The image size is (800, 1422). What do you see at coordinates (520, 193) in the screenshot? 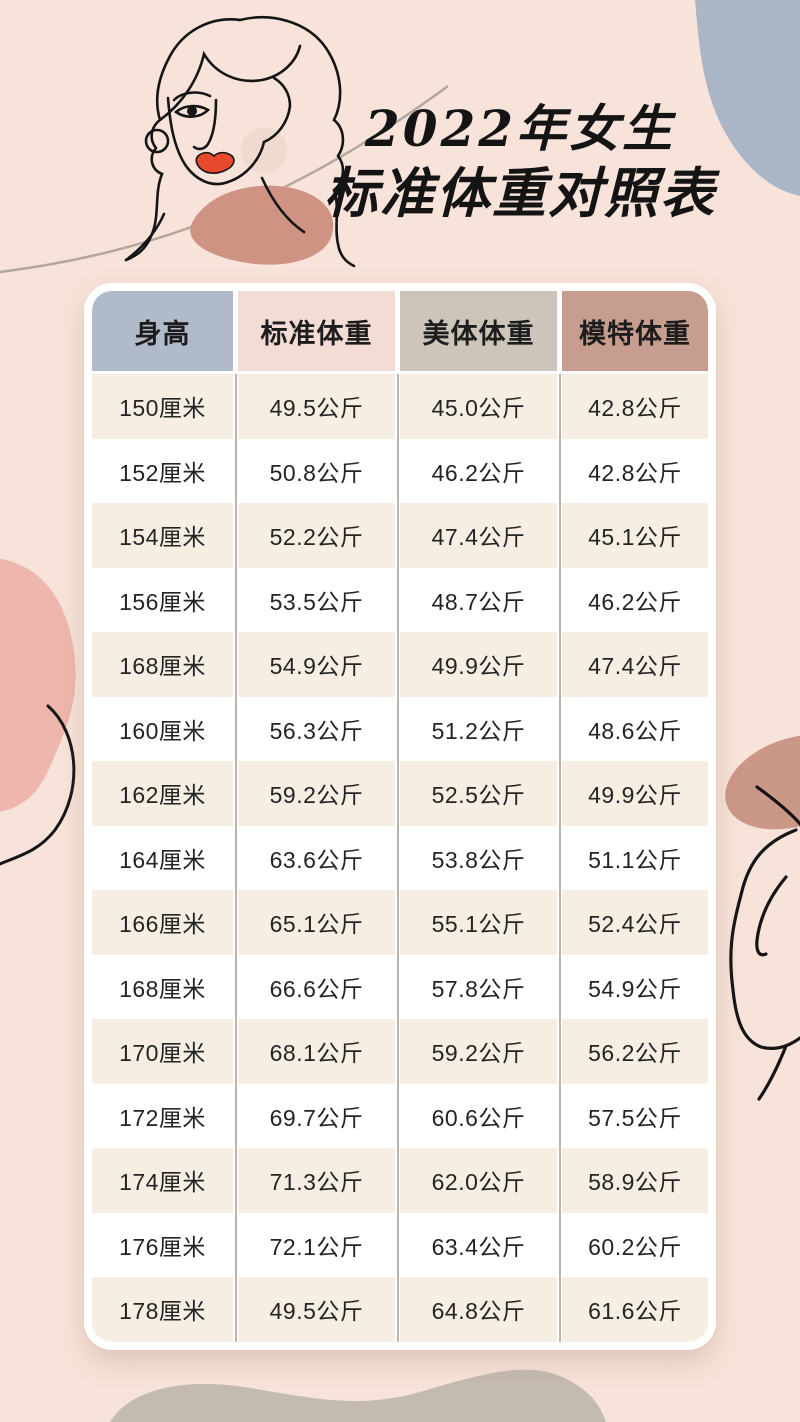
I see `title-line-2: 标准体重对照表` at bounding box center [520, 193].